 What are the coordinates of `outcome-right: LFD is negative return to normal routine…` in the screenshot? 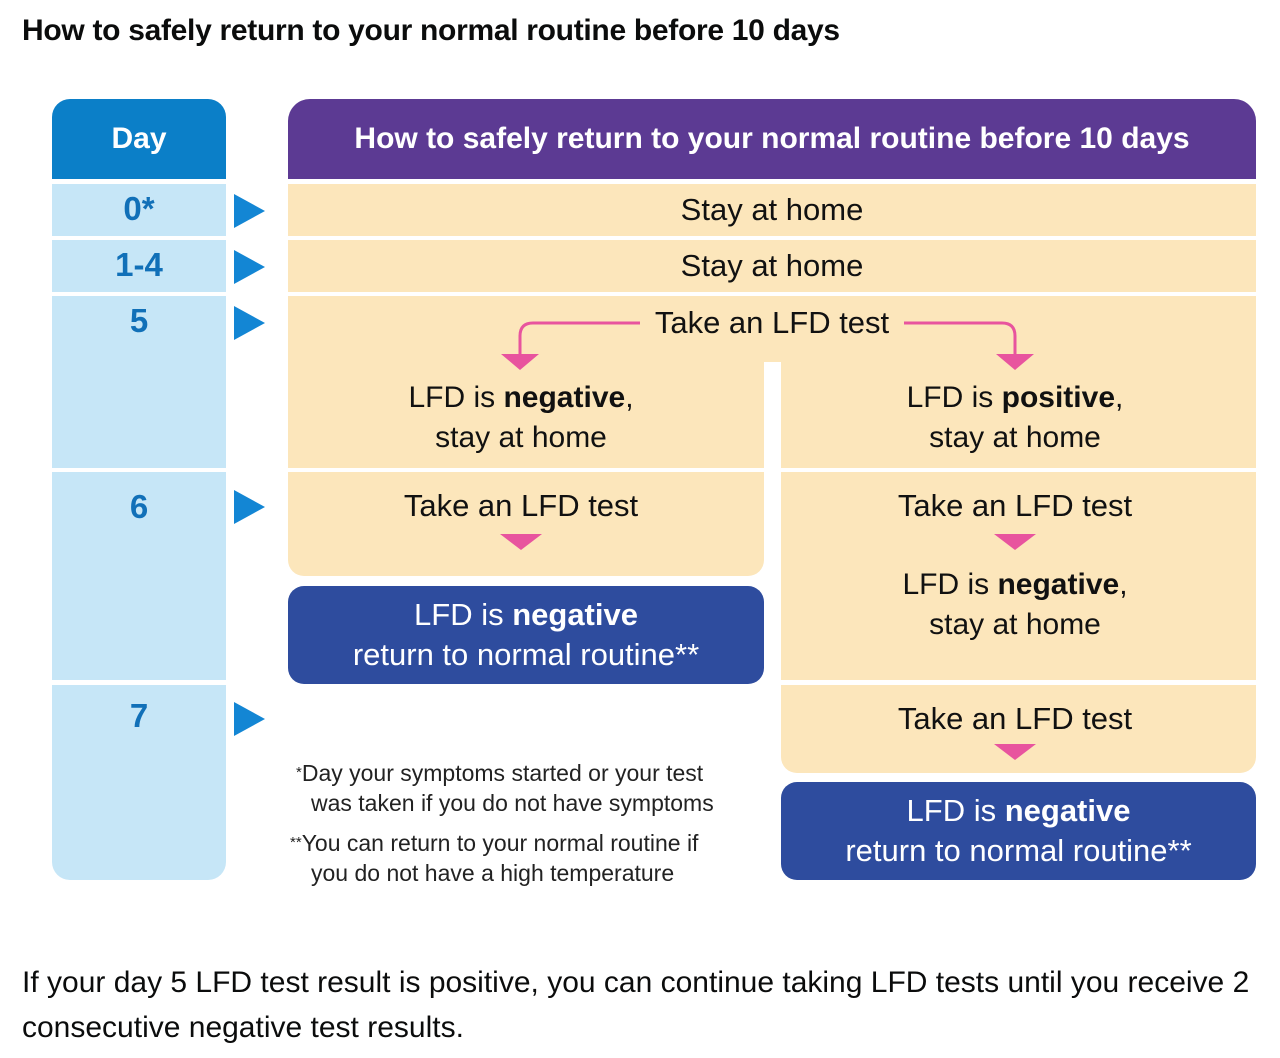 It's located at (1018, 831).